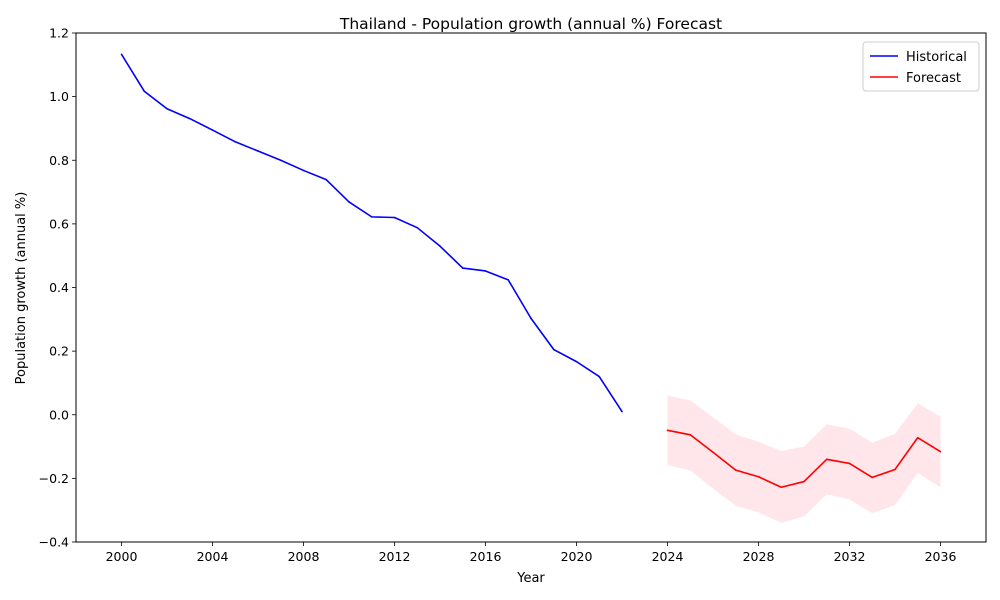 The image size is (1000, 600). Describe the element at coordinates (759, 556) in the screenshot. I see `x-tick-label: 2028` at that location.